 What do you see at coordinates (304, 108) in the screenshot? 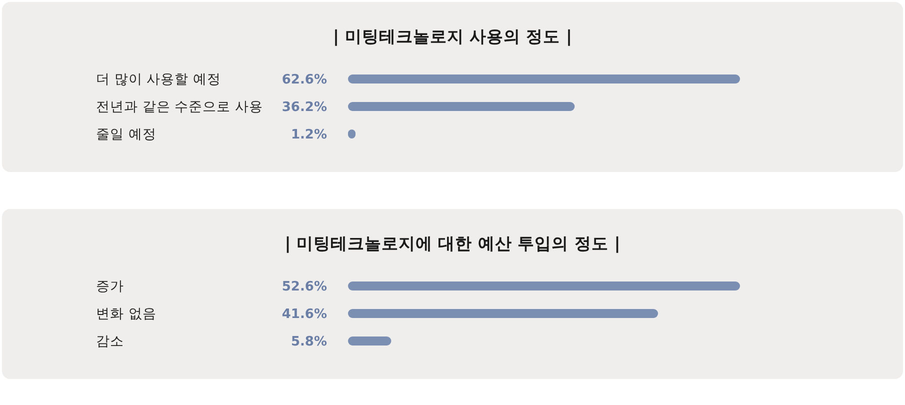
I see `data-label: 36.2%` at bounding box center [304, 108].